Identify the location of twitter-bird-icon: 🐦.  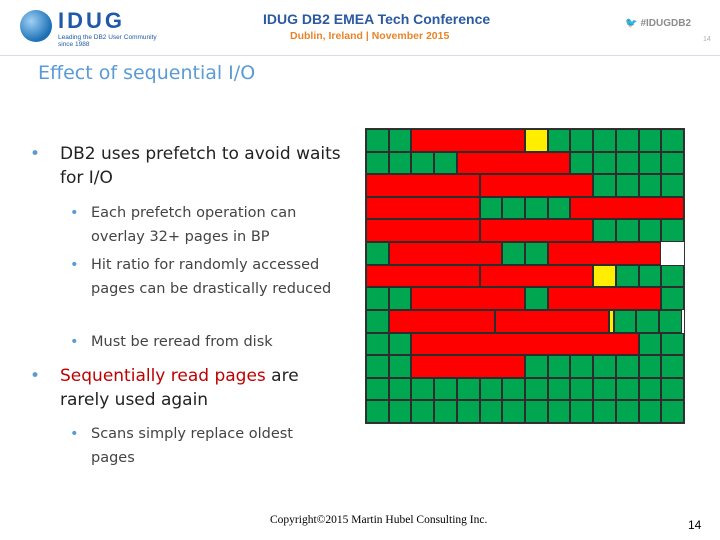
(631, 23).